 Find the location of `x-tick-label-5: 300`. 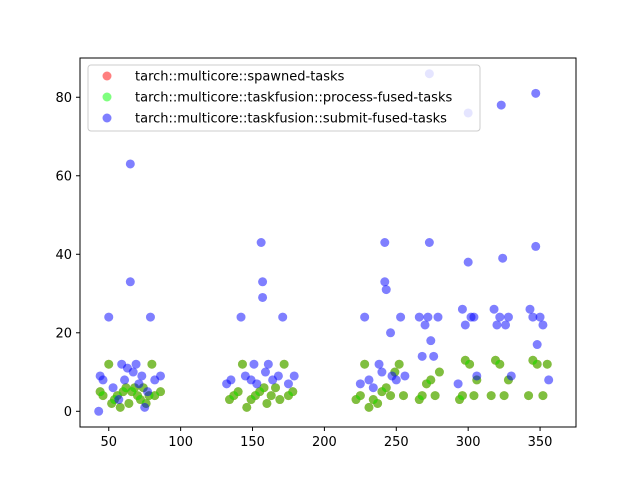

x-tick-label-5: 300 is located at coordinates (468, 442).